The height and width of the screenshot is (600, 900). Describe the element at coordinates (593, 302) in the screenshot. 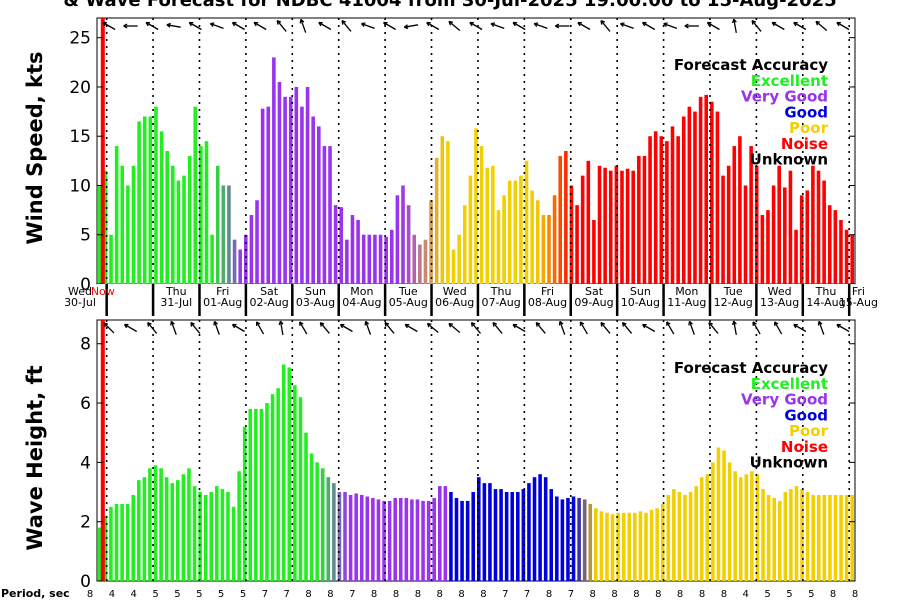

I see `date-label: 09-Aug` at that location.